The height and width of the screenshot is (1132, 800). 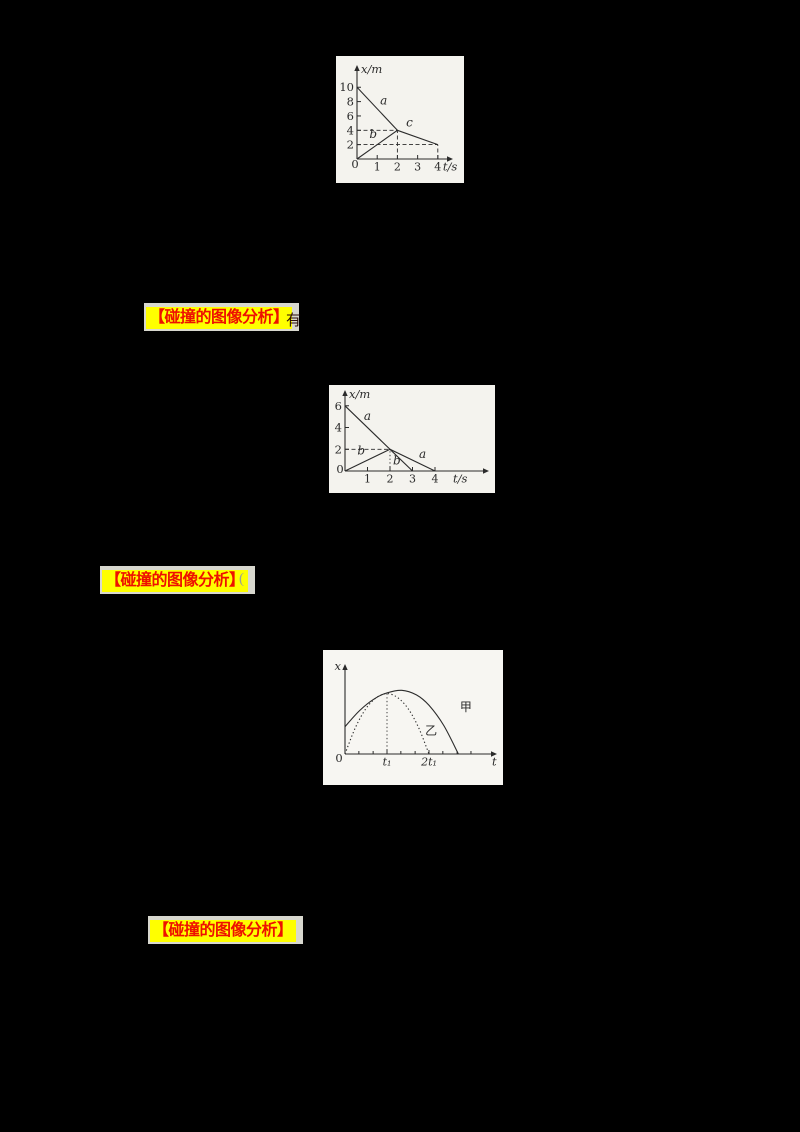 What do you see at coordinates (412, 436) in the screenshot?
I see `position-time-chart-2: 1 2 3 4 2 4 6 0 t/s x/m a a b b` at bounding box center [412, 436].